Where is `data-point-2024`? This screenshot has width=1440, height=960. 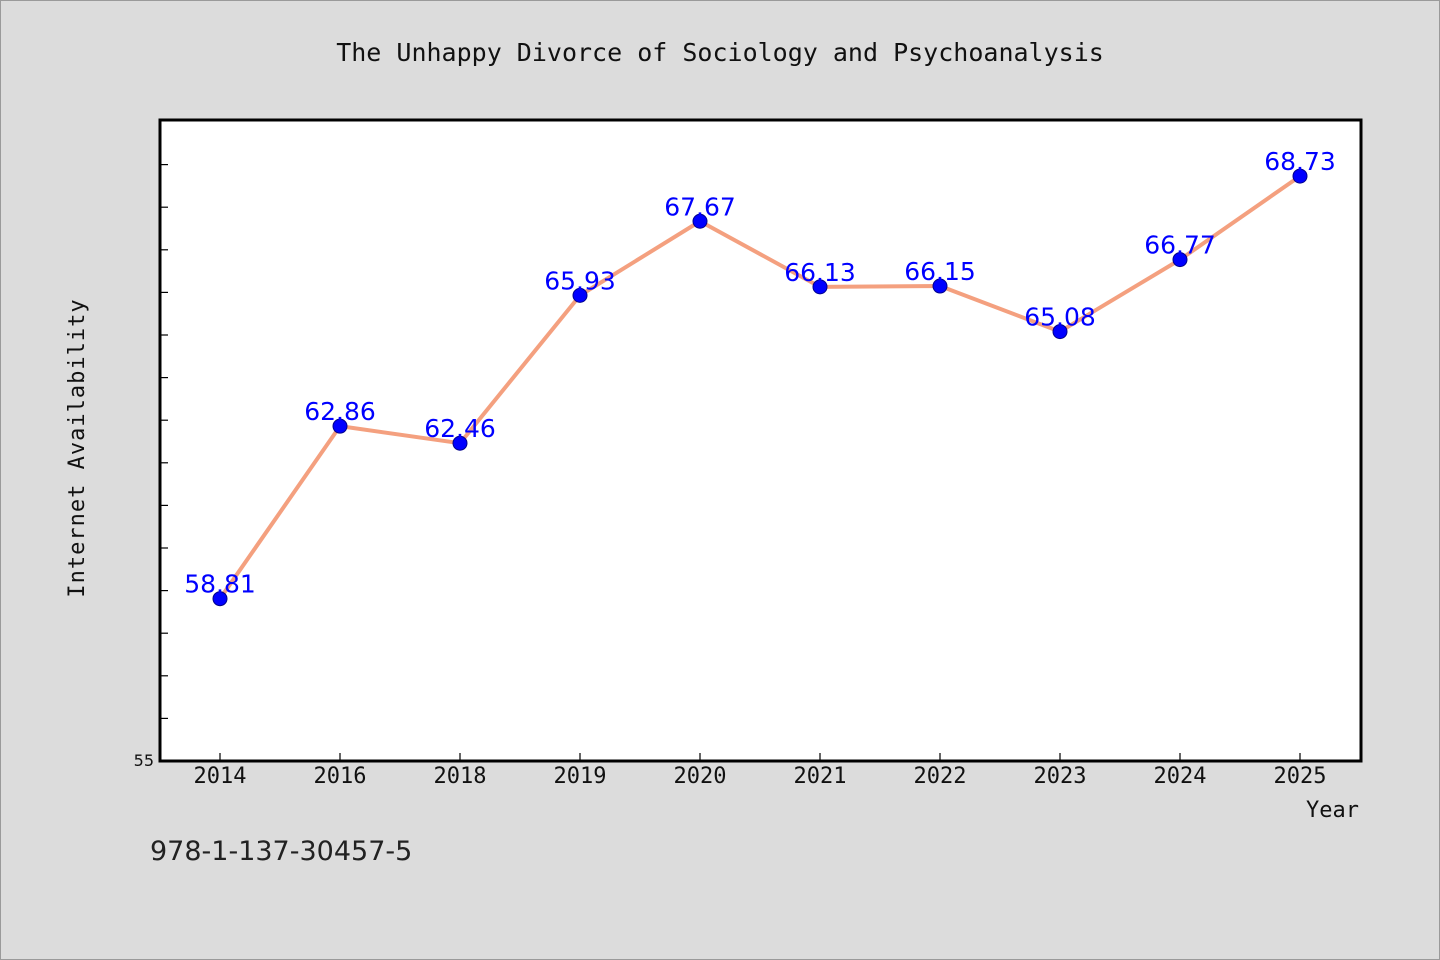
data-point-2024 is located at coordinates (1180, 260).